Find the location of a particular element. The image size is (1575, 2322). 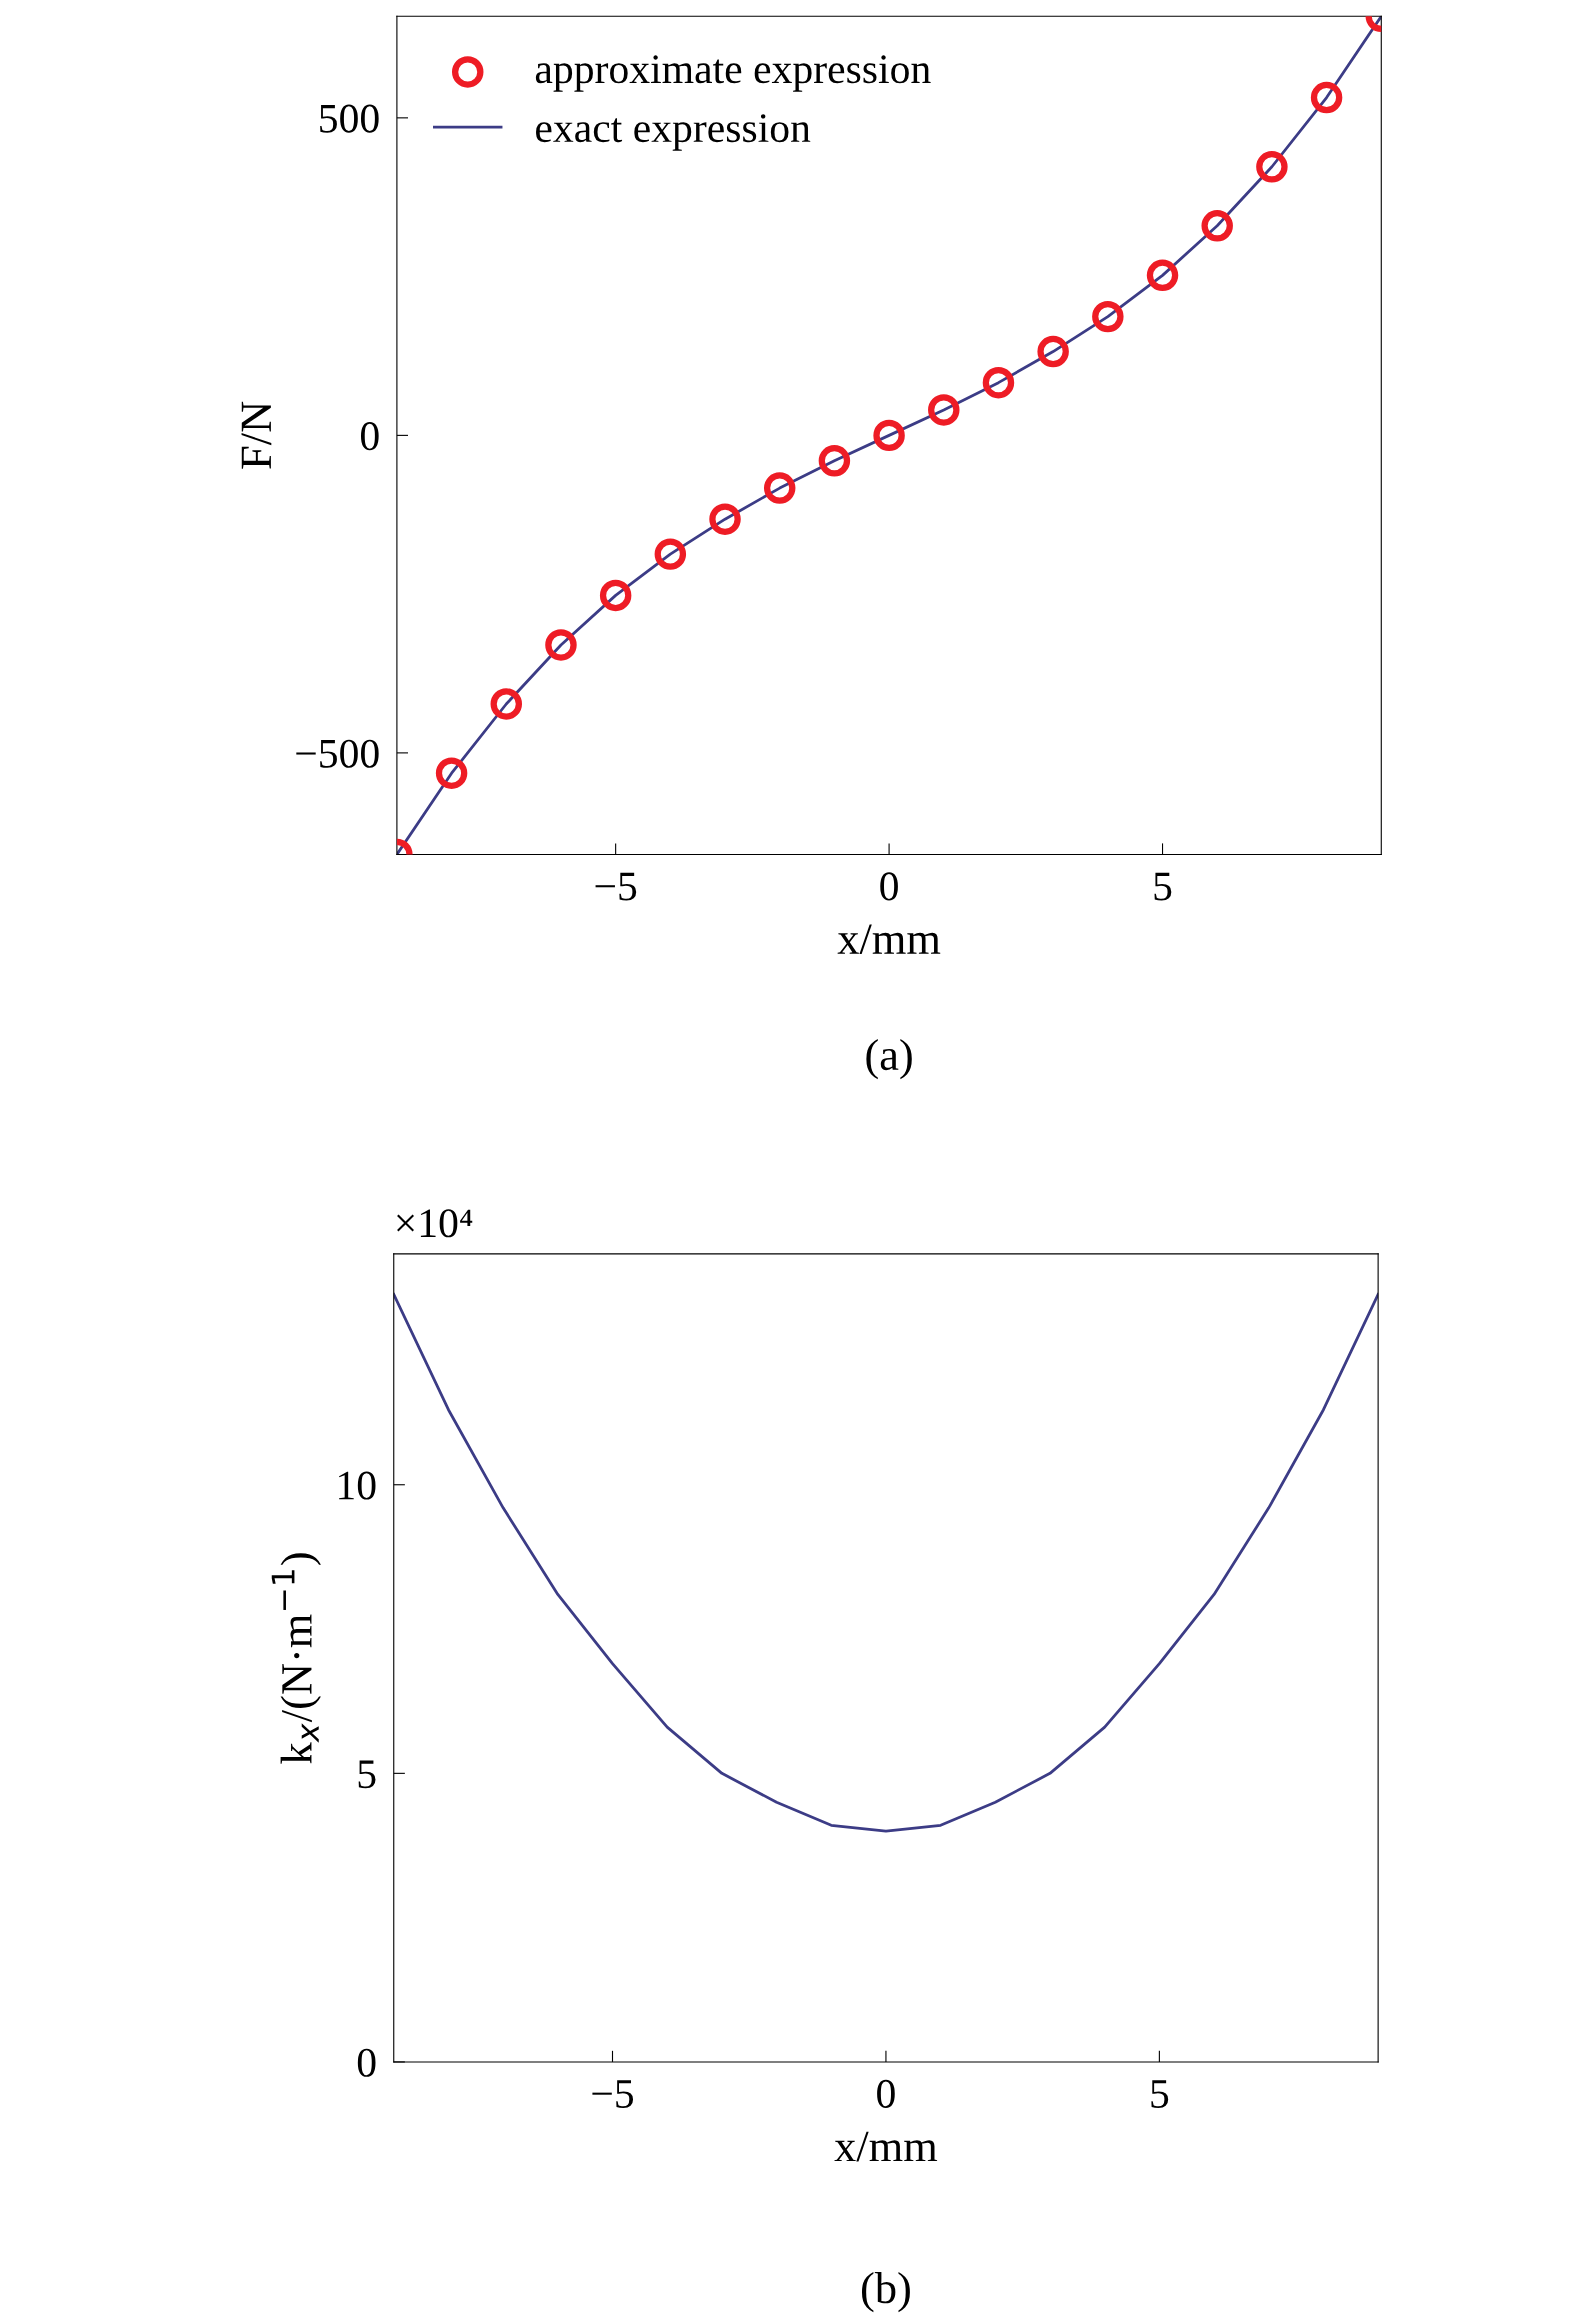

y-axis-title: k$_{x}$/(N·m$^{−1}$) is located at coordinates (296, 1658).